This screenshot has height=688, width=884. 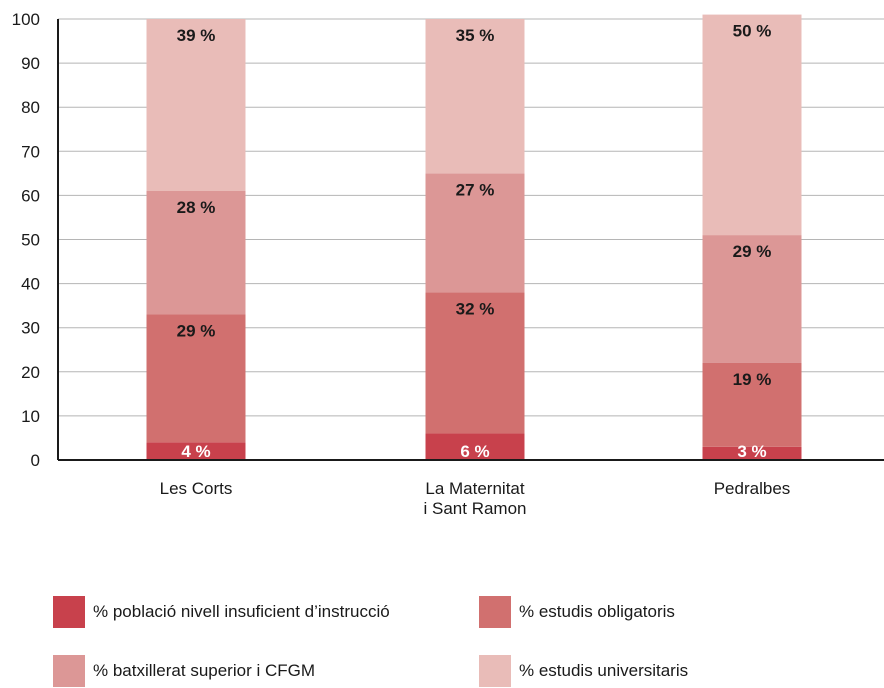 What do you see at coordinates (30, 240) in the screenshot?
I see `y-tick-label: 50` at bounding box center [30, 240].